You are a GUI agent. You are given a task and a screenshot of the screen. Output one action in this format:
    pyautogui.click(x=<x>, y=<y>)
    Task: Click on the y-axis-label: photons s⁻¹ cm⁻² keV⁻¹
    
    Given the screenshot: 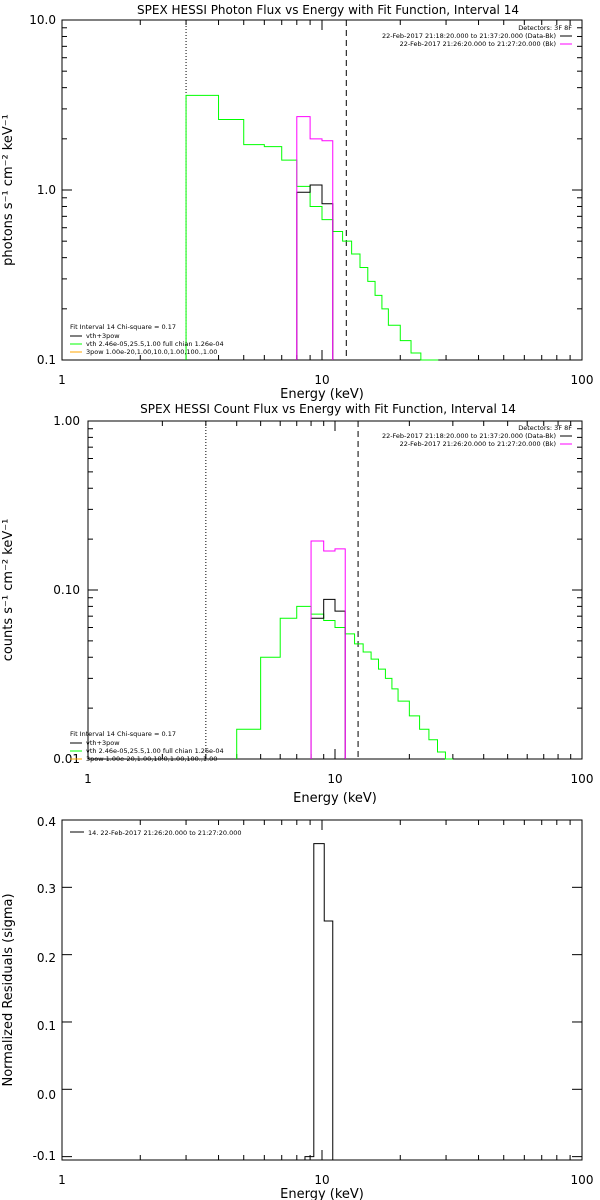 What is the action you would take?
    pyautogui.click(x=8, y=190)
    